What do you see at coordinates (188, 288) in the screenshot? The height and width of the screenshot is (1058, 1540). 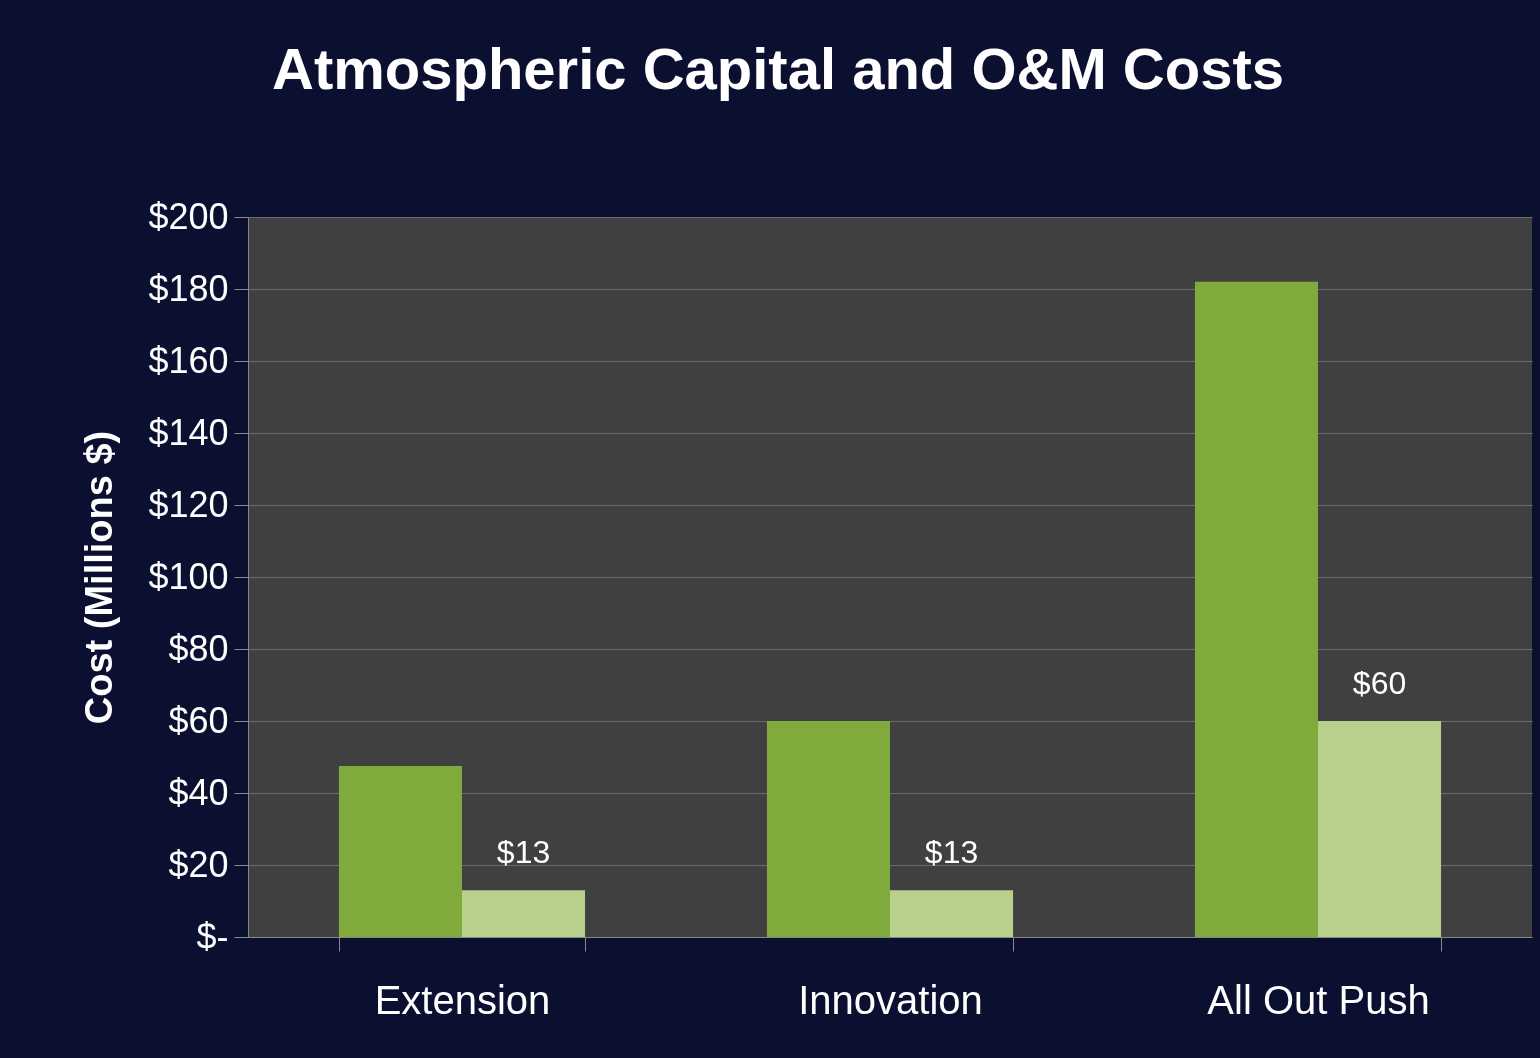 I see `y-tick-label: $180` at bounding box center [188, 288].